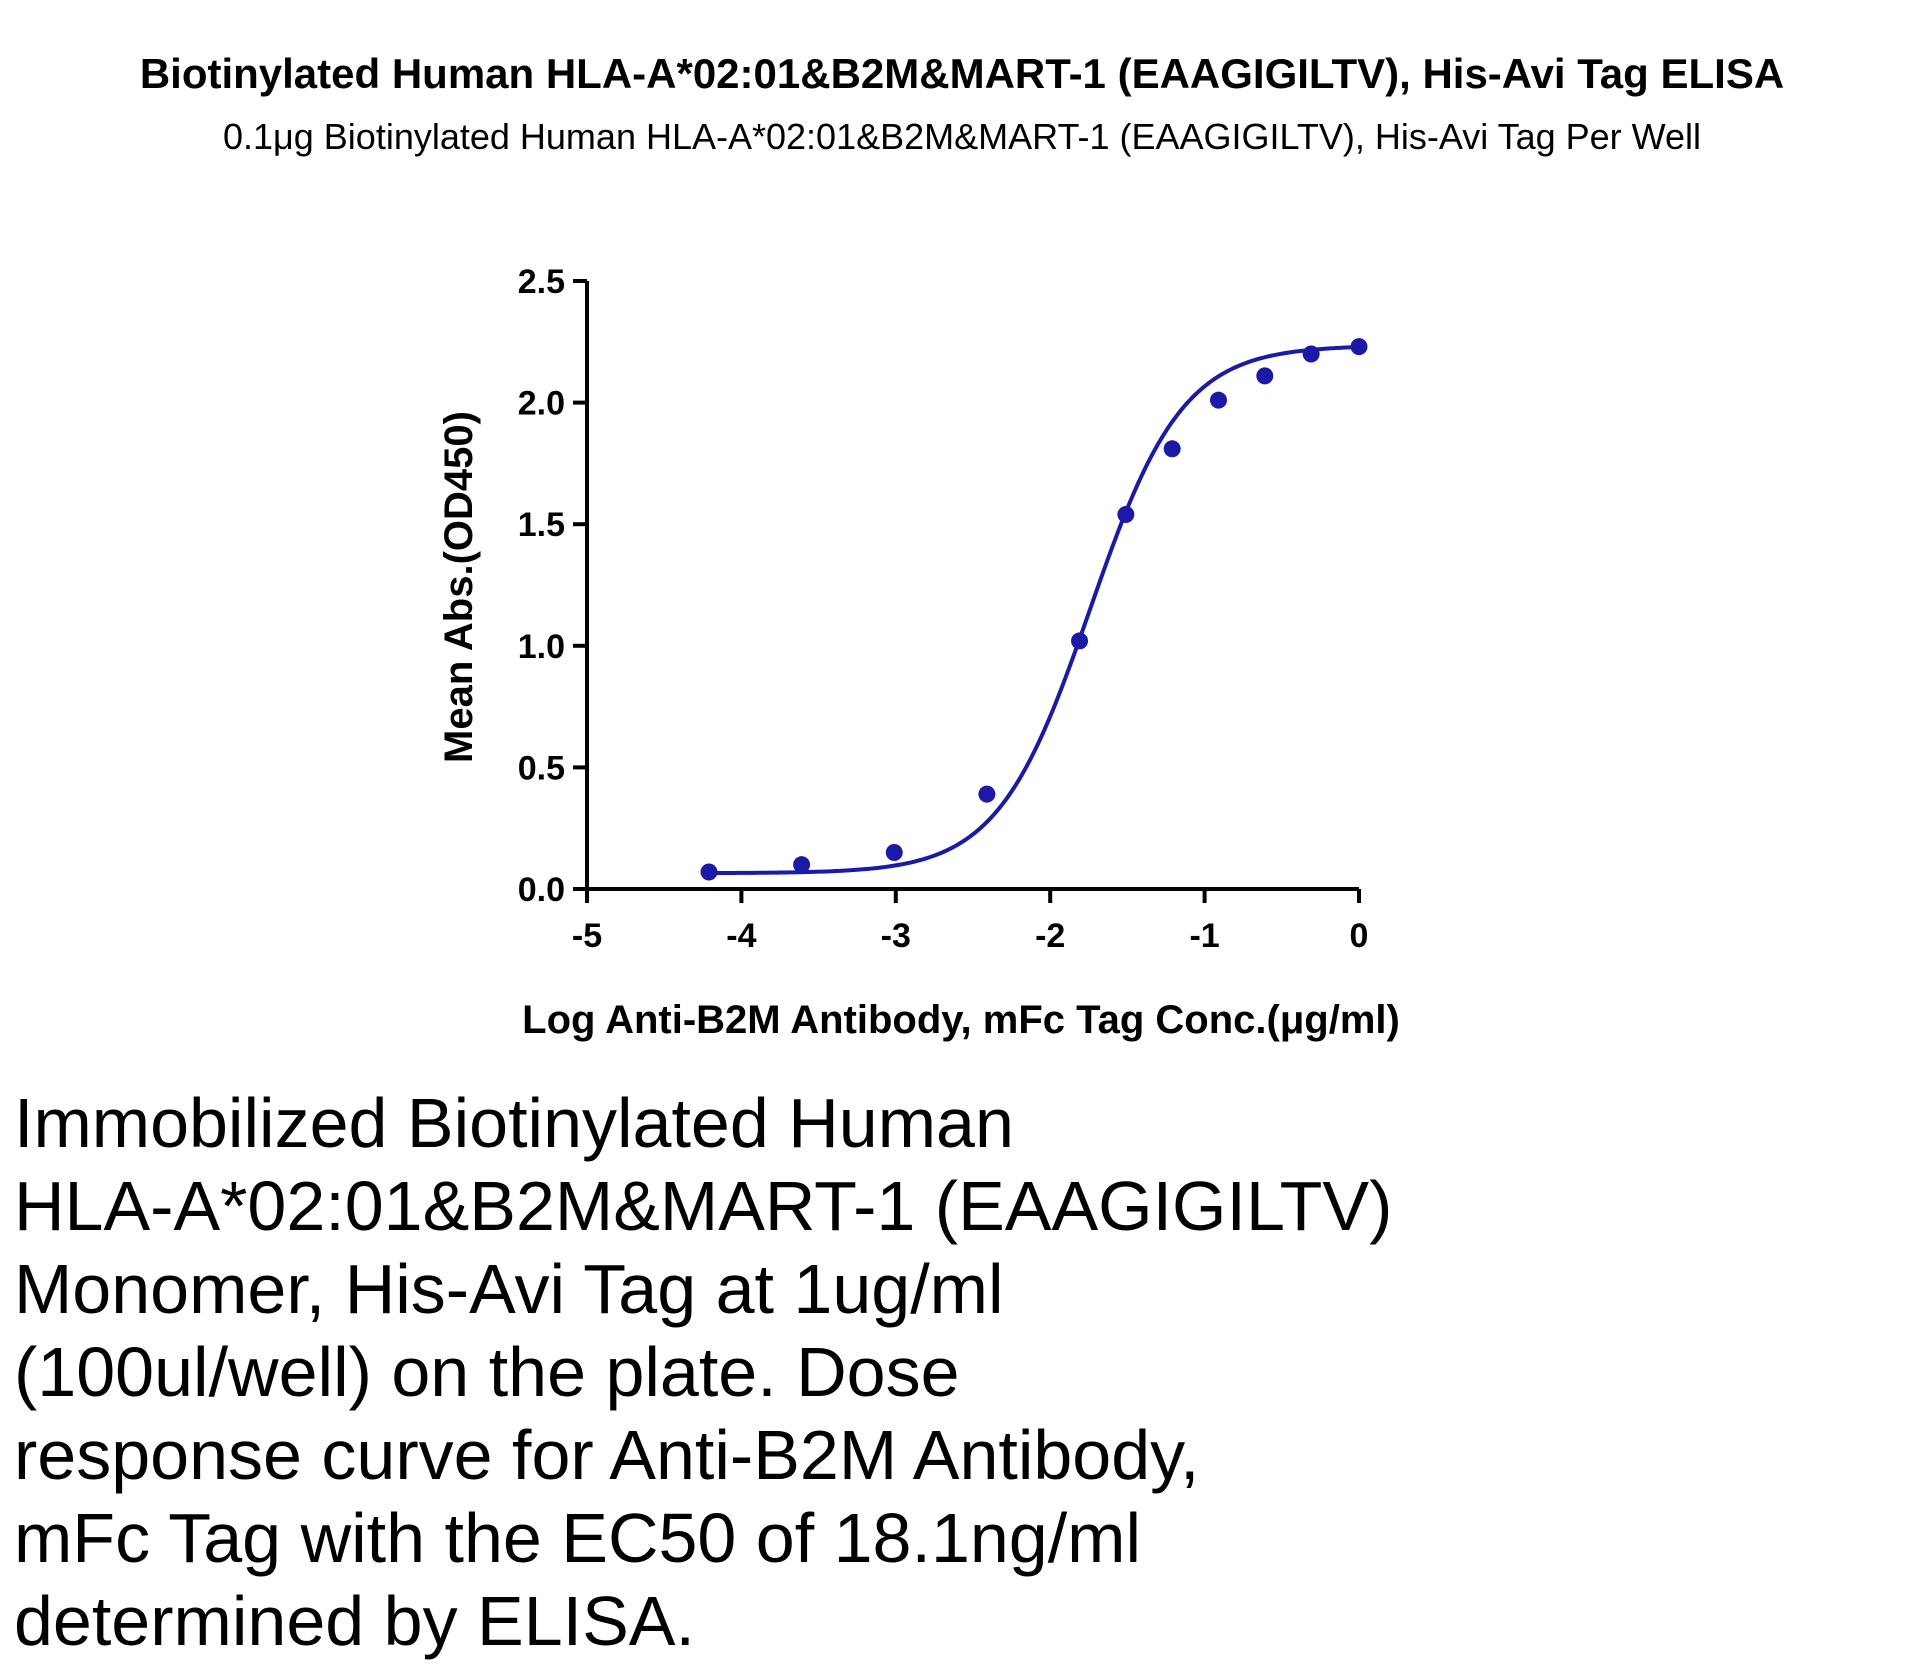 The width and height of the screenshot is (1924, 1677). I want to click on y-tick-label: 1.0, so click(541, 647).